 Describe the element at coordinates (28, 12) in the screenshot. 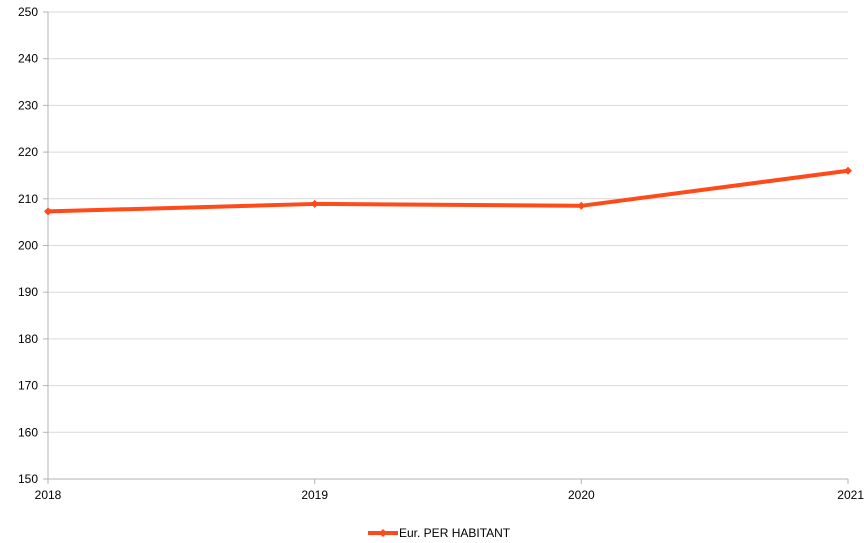

I see `y-tick-label: 250` at that location.